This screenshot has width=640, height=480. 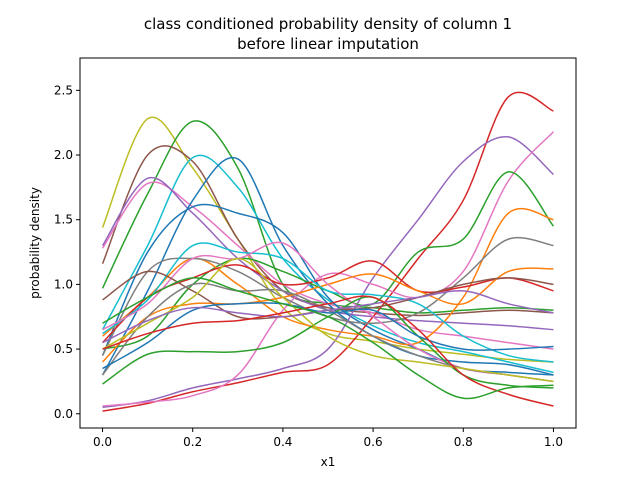 I want to click on y-tick-label: 2.5, so click(x=63, y=90).